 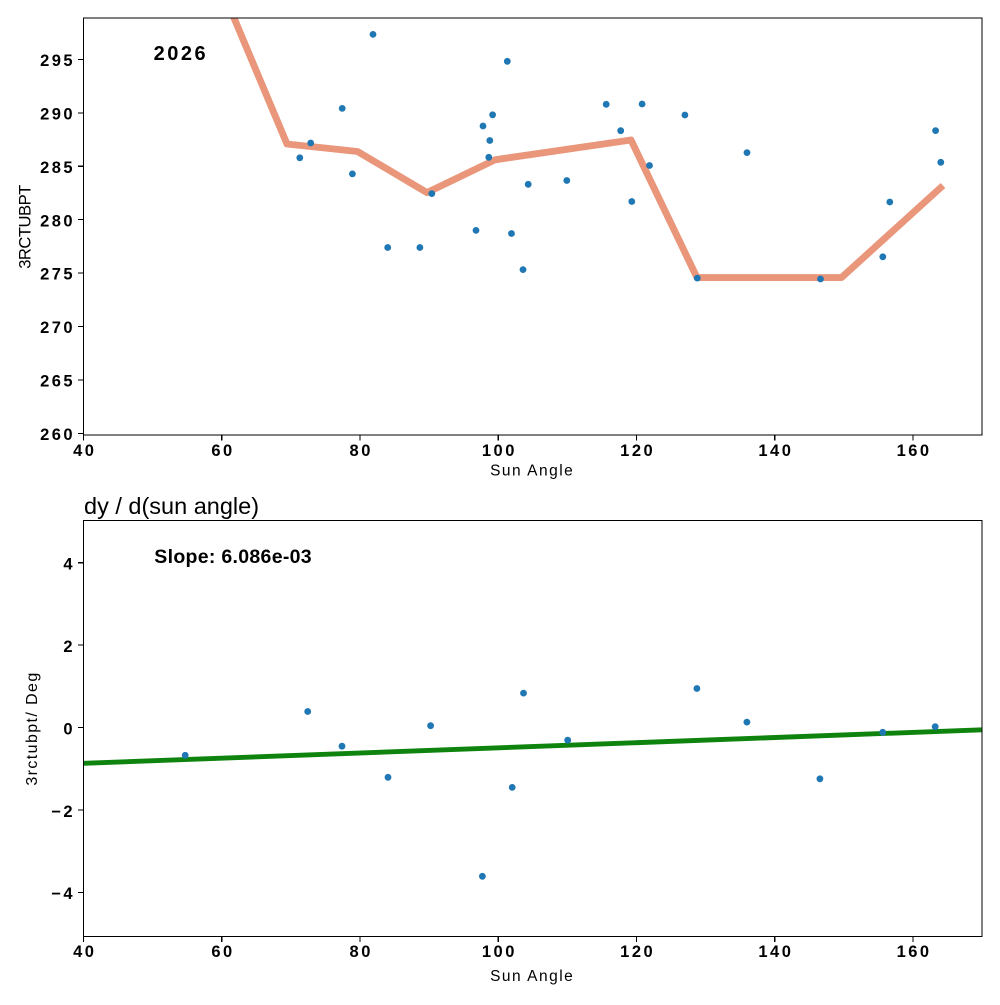 I want to click on svg-text: 290, so click(x=57, y=115).